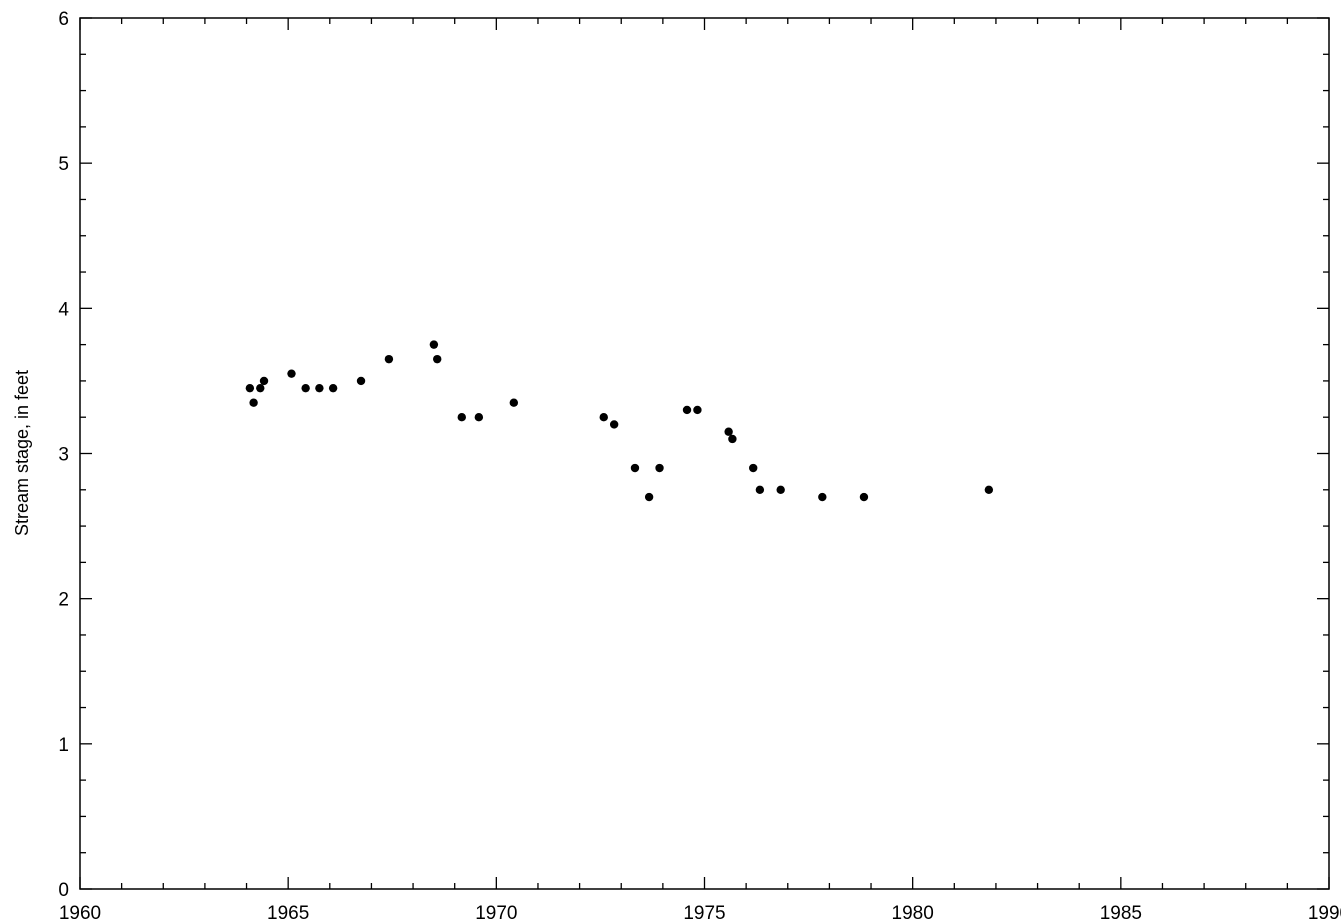  I want to click on y-tick-label: 3, so click(63, 455).